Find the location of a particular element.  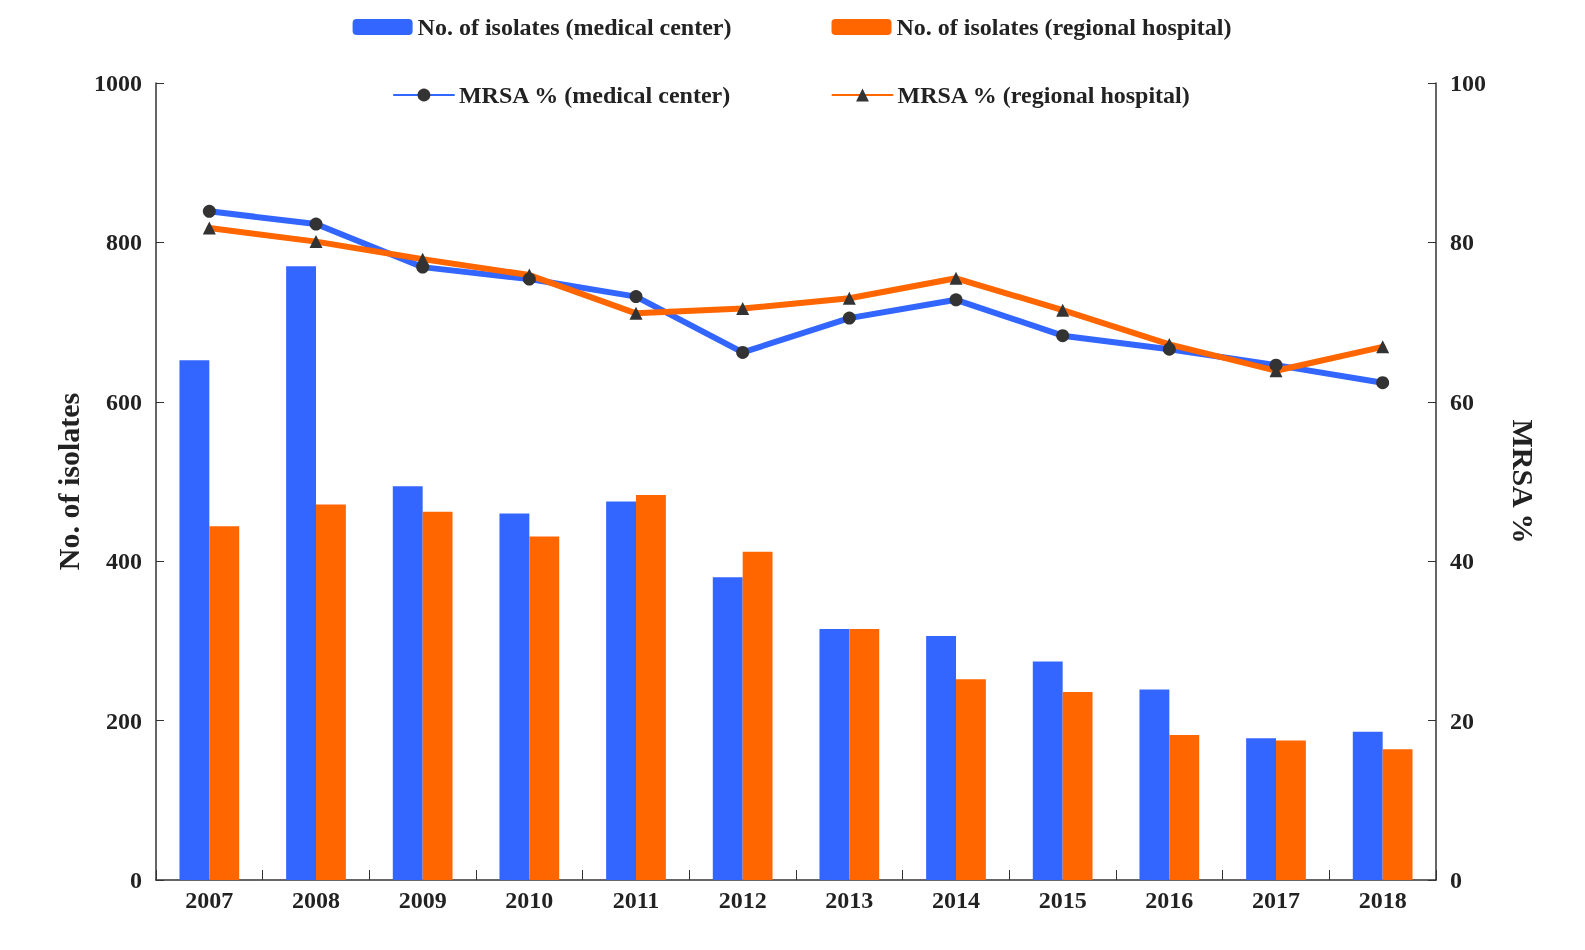

y-tick-label: 1000 is located at coordinates (118, 83).